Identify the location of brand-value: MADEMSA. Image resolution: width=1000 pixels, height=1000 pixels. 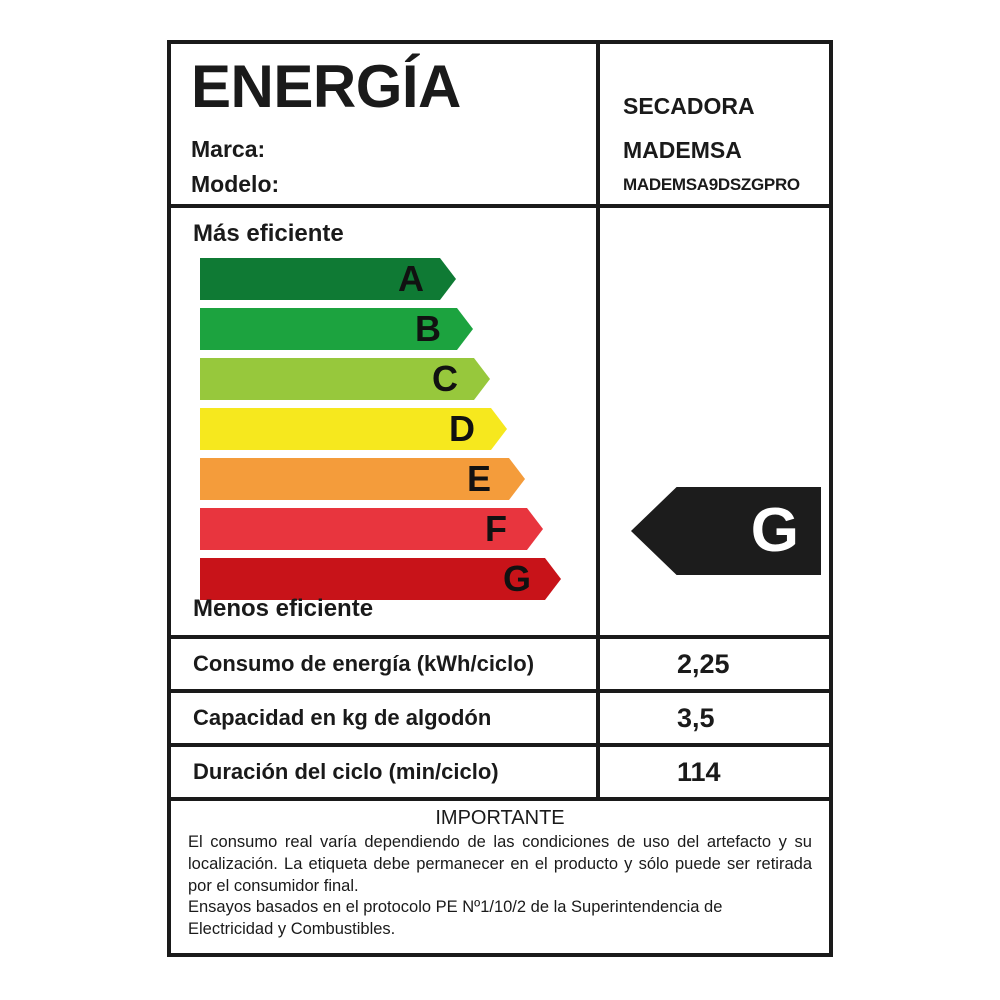
(682, 150).